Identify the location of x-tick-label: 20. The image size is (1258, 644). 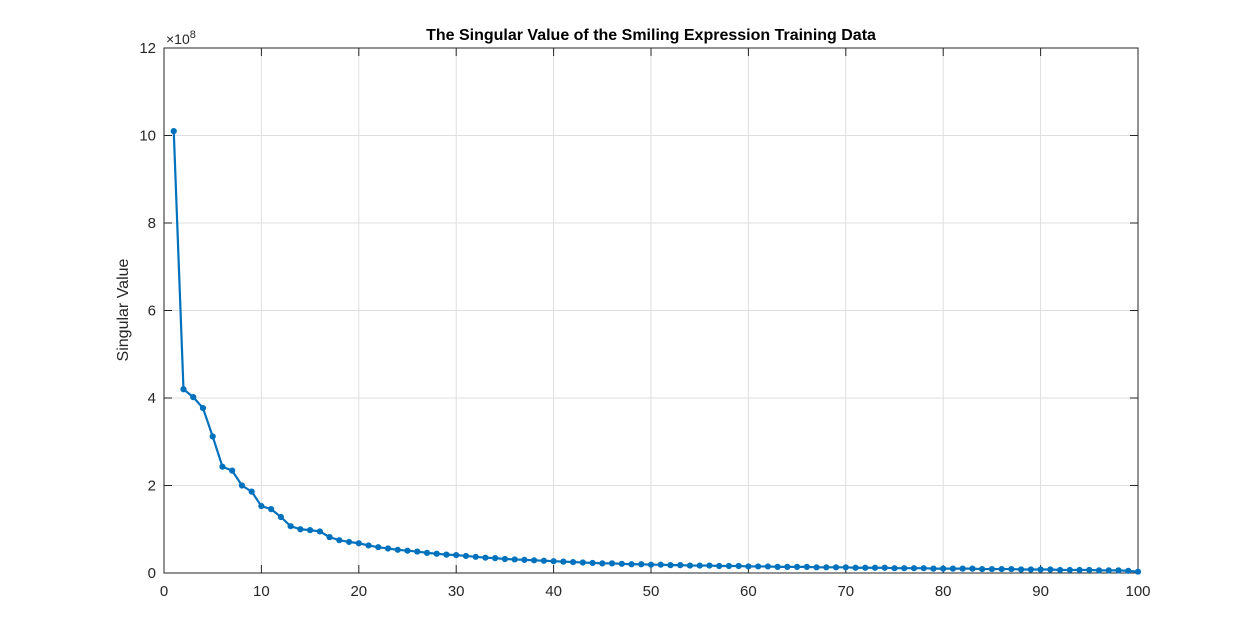
(358, 591).